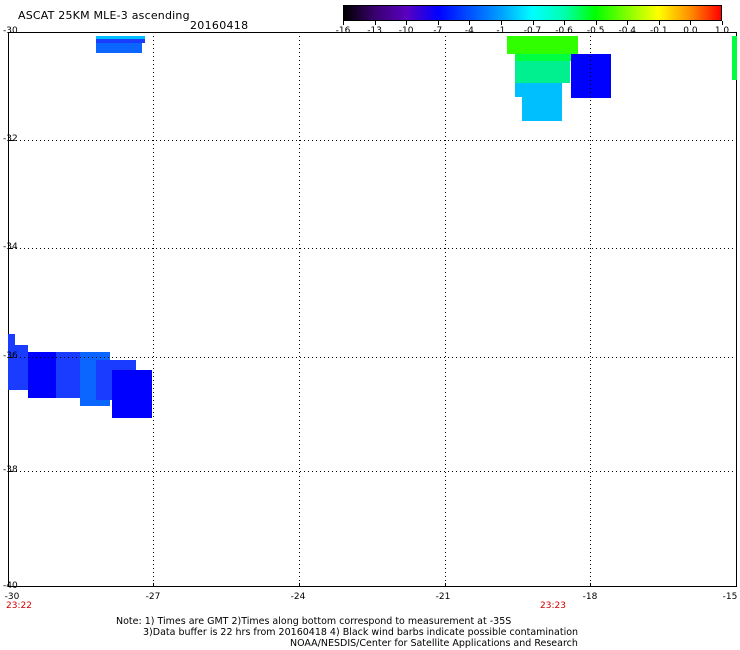 The image size is (740, 650). I want to click on lon-label: -21, so click(443, 597).